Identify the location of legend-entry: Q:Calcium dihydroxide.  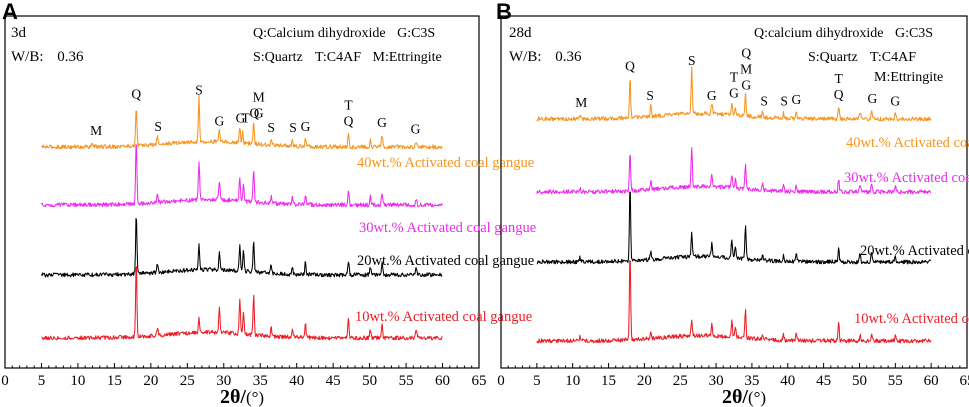
(319, 33).